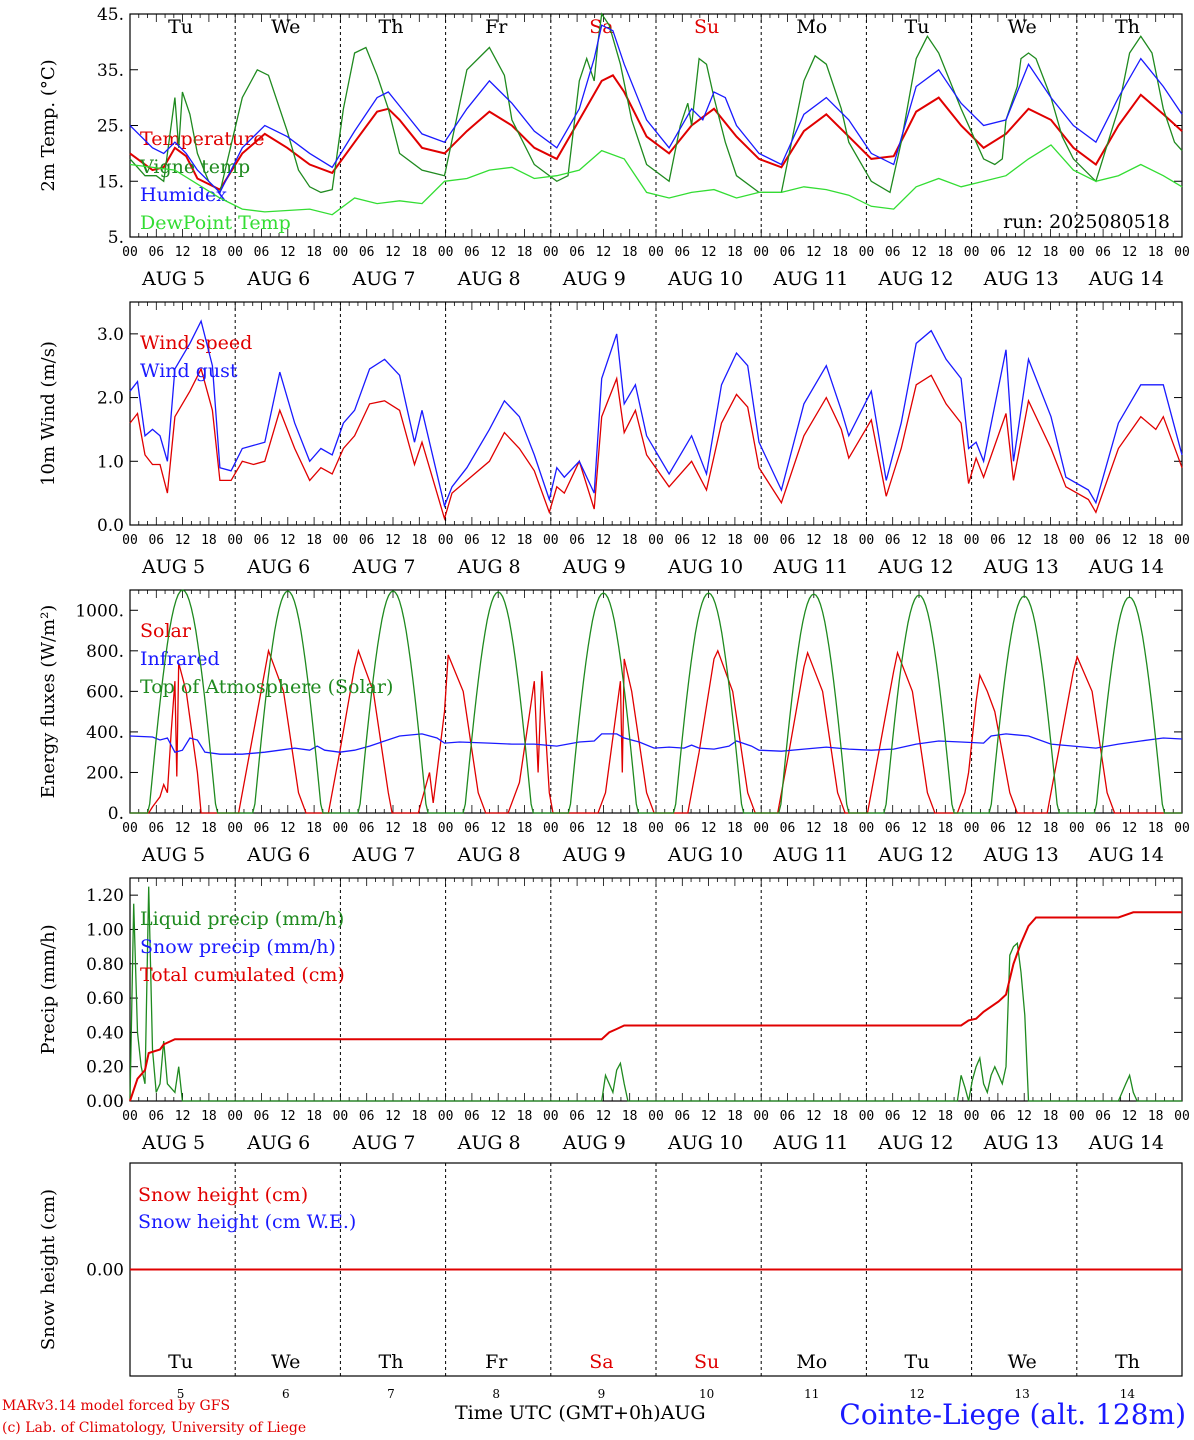  I want to click on energy-series-infrared-legend: Infrared, so click(180, 659).